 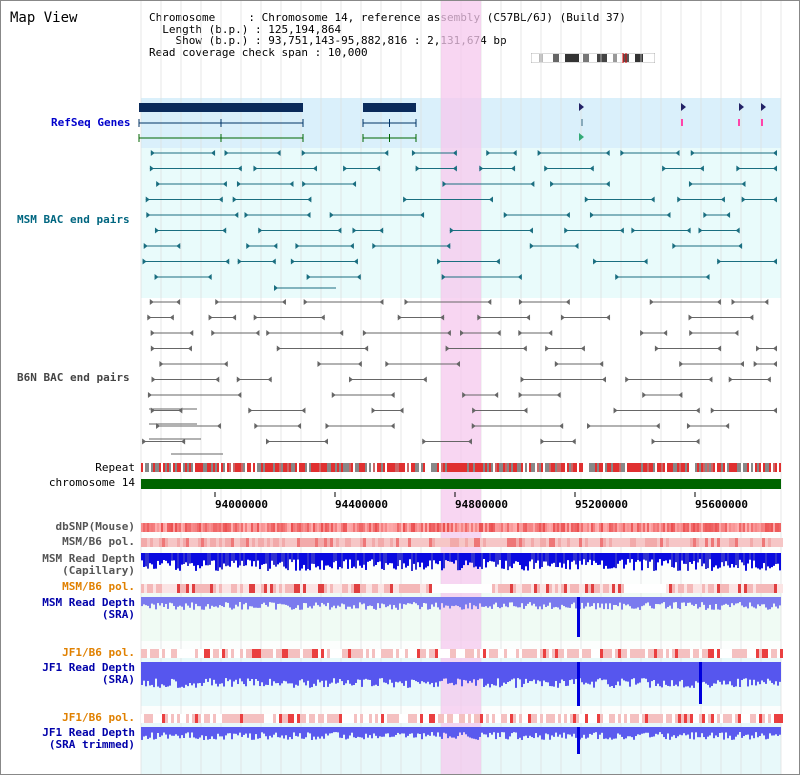 I want to click on label-jf1-b6-pol-2: JF1/B6 pol., so click(x=98, y=717).